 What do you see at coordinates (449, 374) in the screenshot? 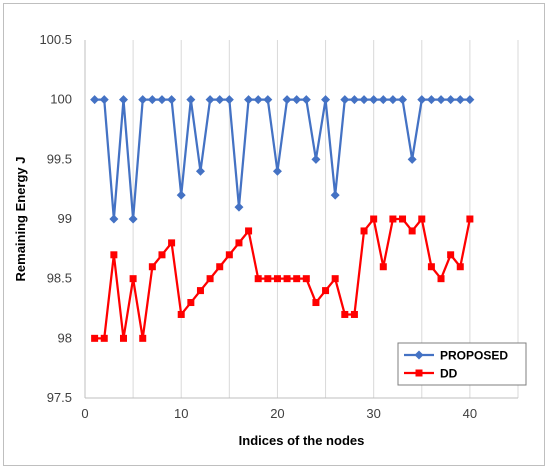
I see `legend-label-dd: DD` at bounding box center [449, 374].